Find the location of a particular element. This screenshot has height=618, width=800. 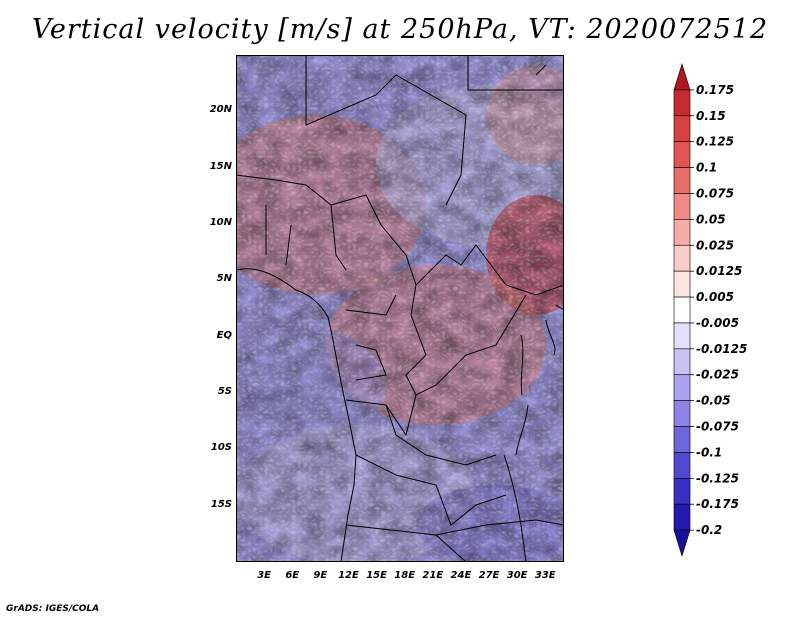

colorbar-label: -0.1 is located at coordinates (709, 452).